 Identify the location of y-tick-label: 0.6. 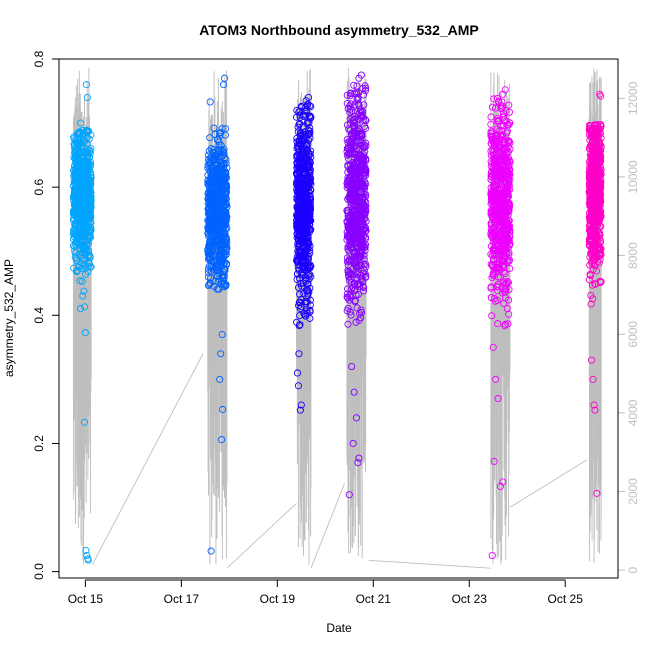
(39, 186).